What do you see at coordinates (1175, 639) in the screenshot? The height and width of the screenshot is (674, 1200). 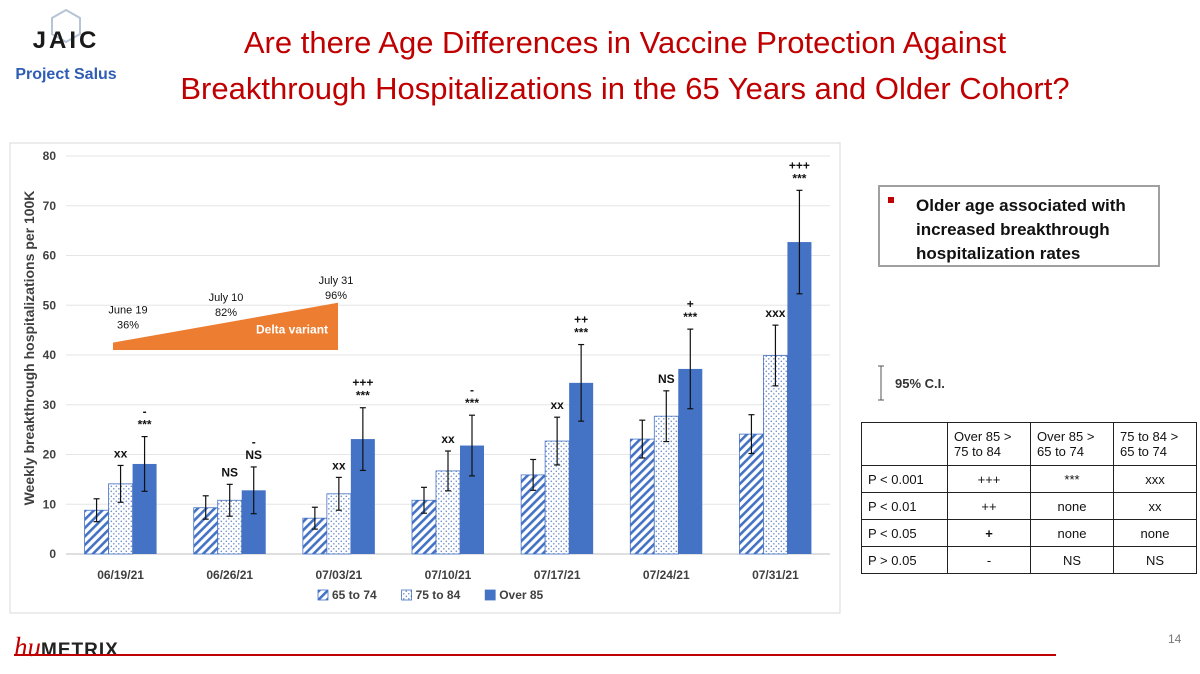 I see `page-number: 14` at bounding box center [1175, 639].